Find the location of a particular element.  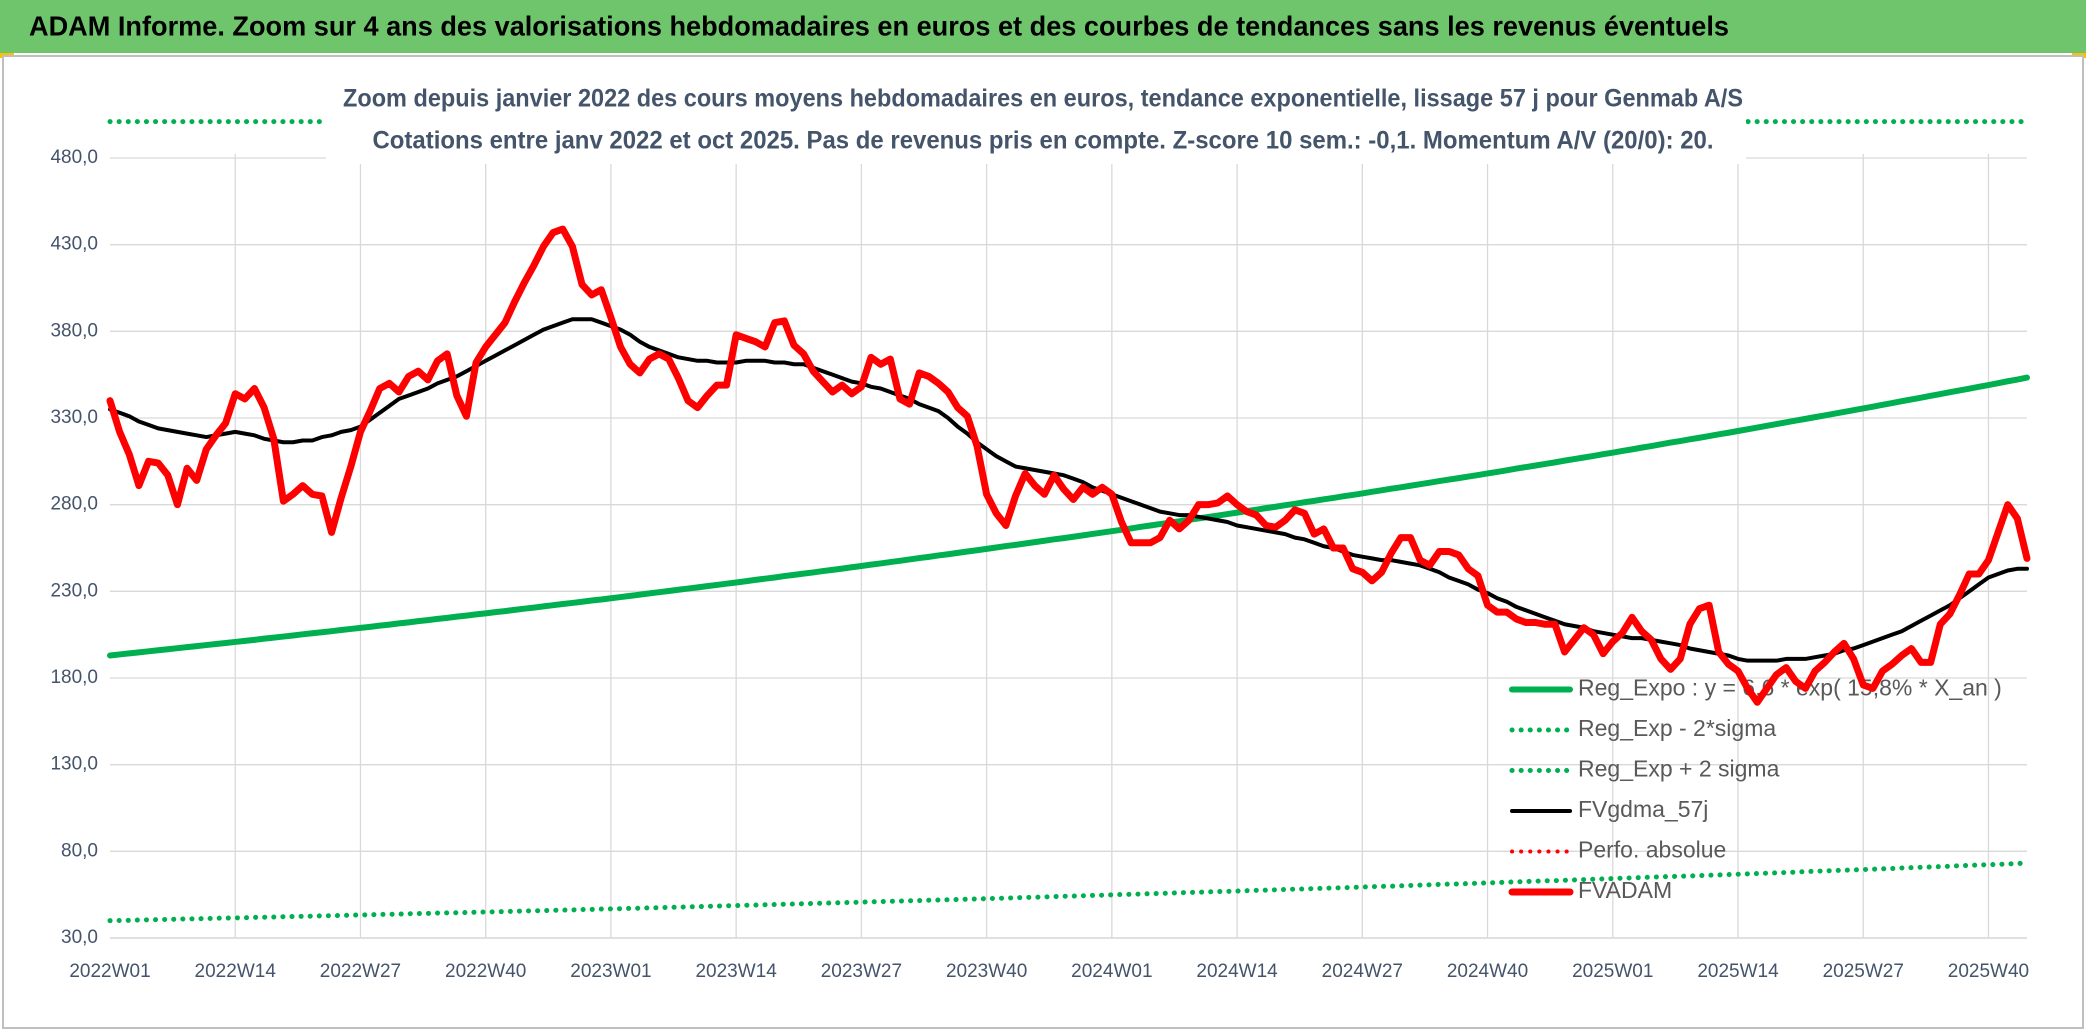

x-tick-label: 2024W27 is located at coordinates (1362, 971).